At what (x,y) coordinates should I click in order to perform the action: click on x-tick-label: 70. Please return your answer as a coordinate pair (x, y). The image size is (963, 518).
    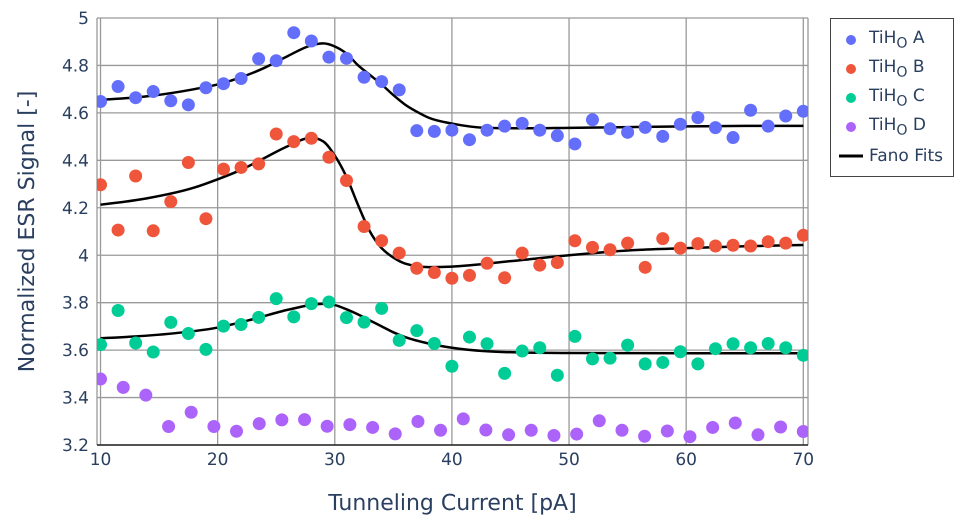
    Looking at the image, I should click on (803, 460).